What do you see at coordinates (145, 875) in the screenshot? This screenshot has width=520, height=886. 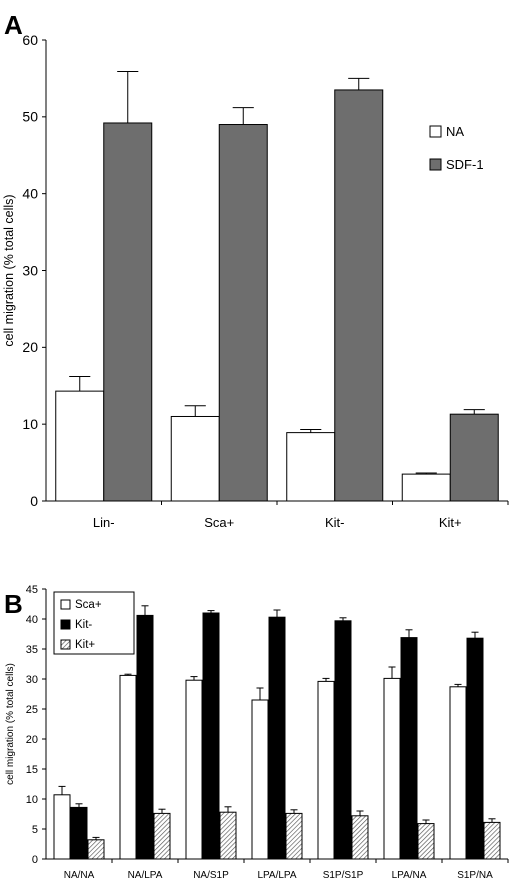 I see `x-tick-label: NA/LPA` at bounding box center [145, 875].